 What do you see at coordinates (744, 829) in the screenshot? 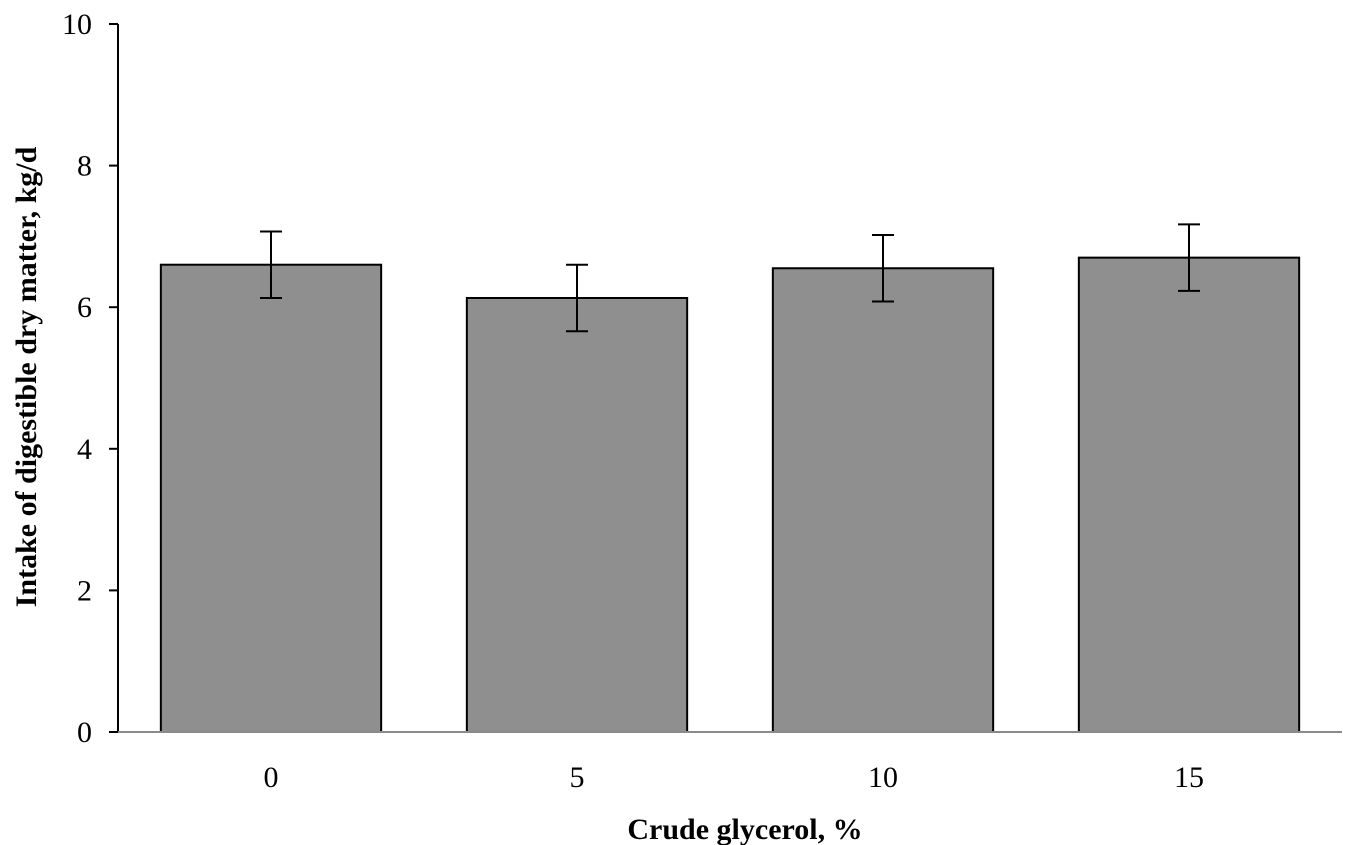
I see `x-axis-title: Crude glycerol, %` at bounding box center [744, 829].